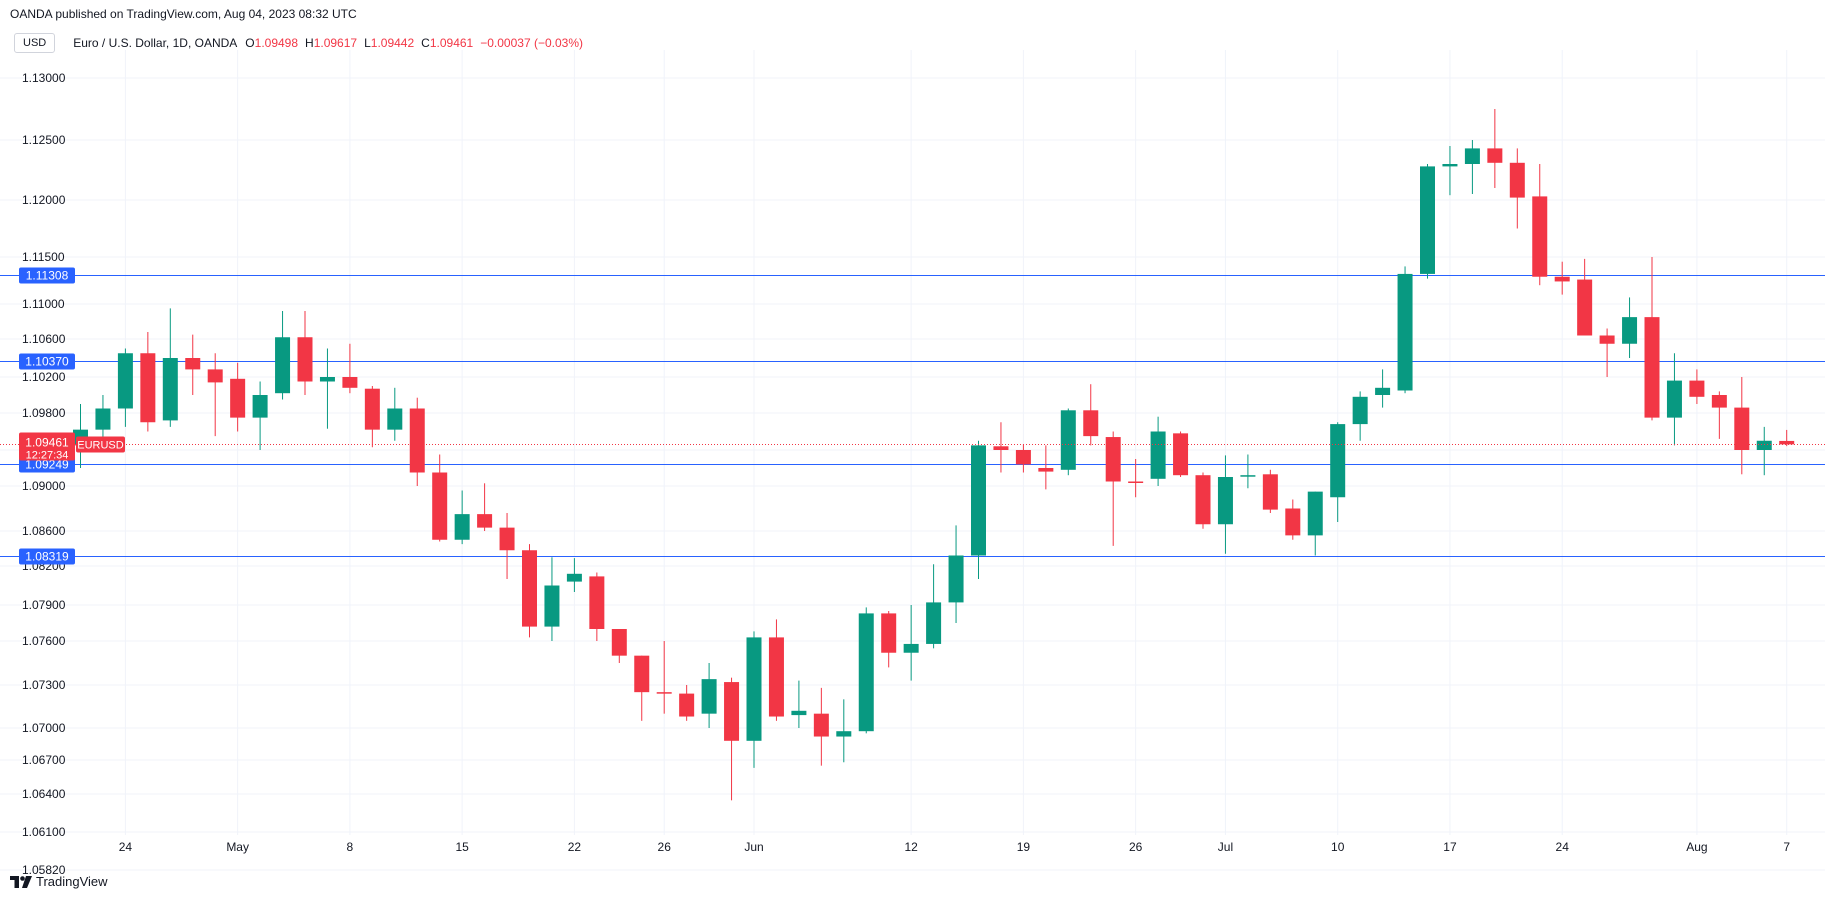 Image resolution: width=1835 pixels, height=901 pixels. What do you see at coordinates (753, 847) in the screenshot?
I see `x-tick-label: Jun` at bounding box center [753, 847].